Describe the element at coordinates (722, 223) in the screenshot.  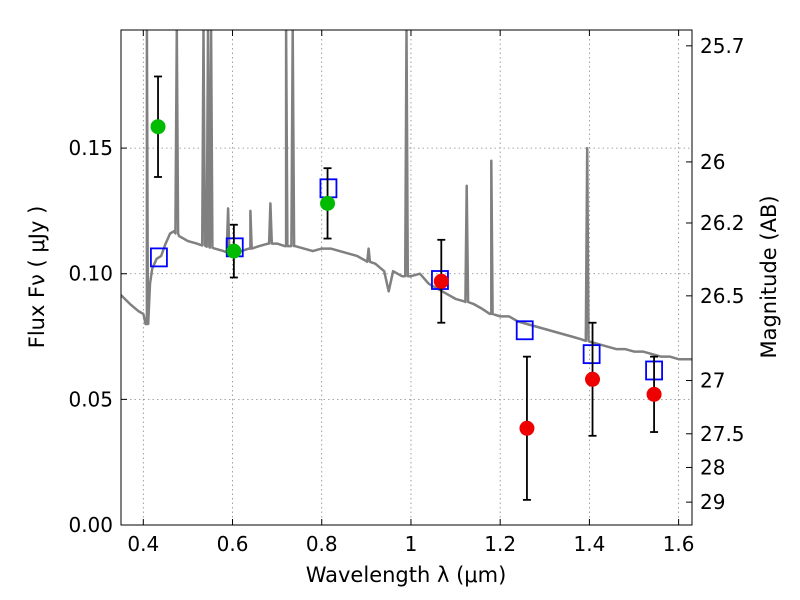
I see `right-tick-label: 26.2` at that location.